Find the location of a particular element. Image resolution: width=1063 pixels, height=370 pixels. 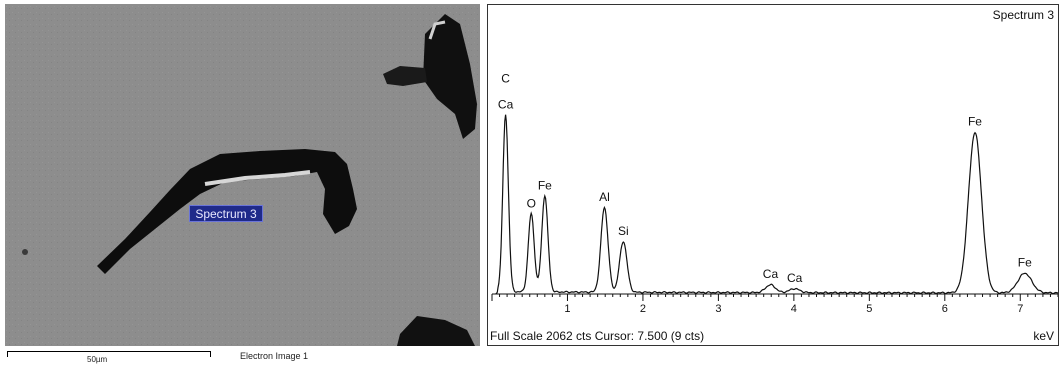

peak-label-o: O is located at coordinates (531, 204).